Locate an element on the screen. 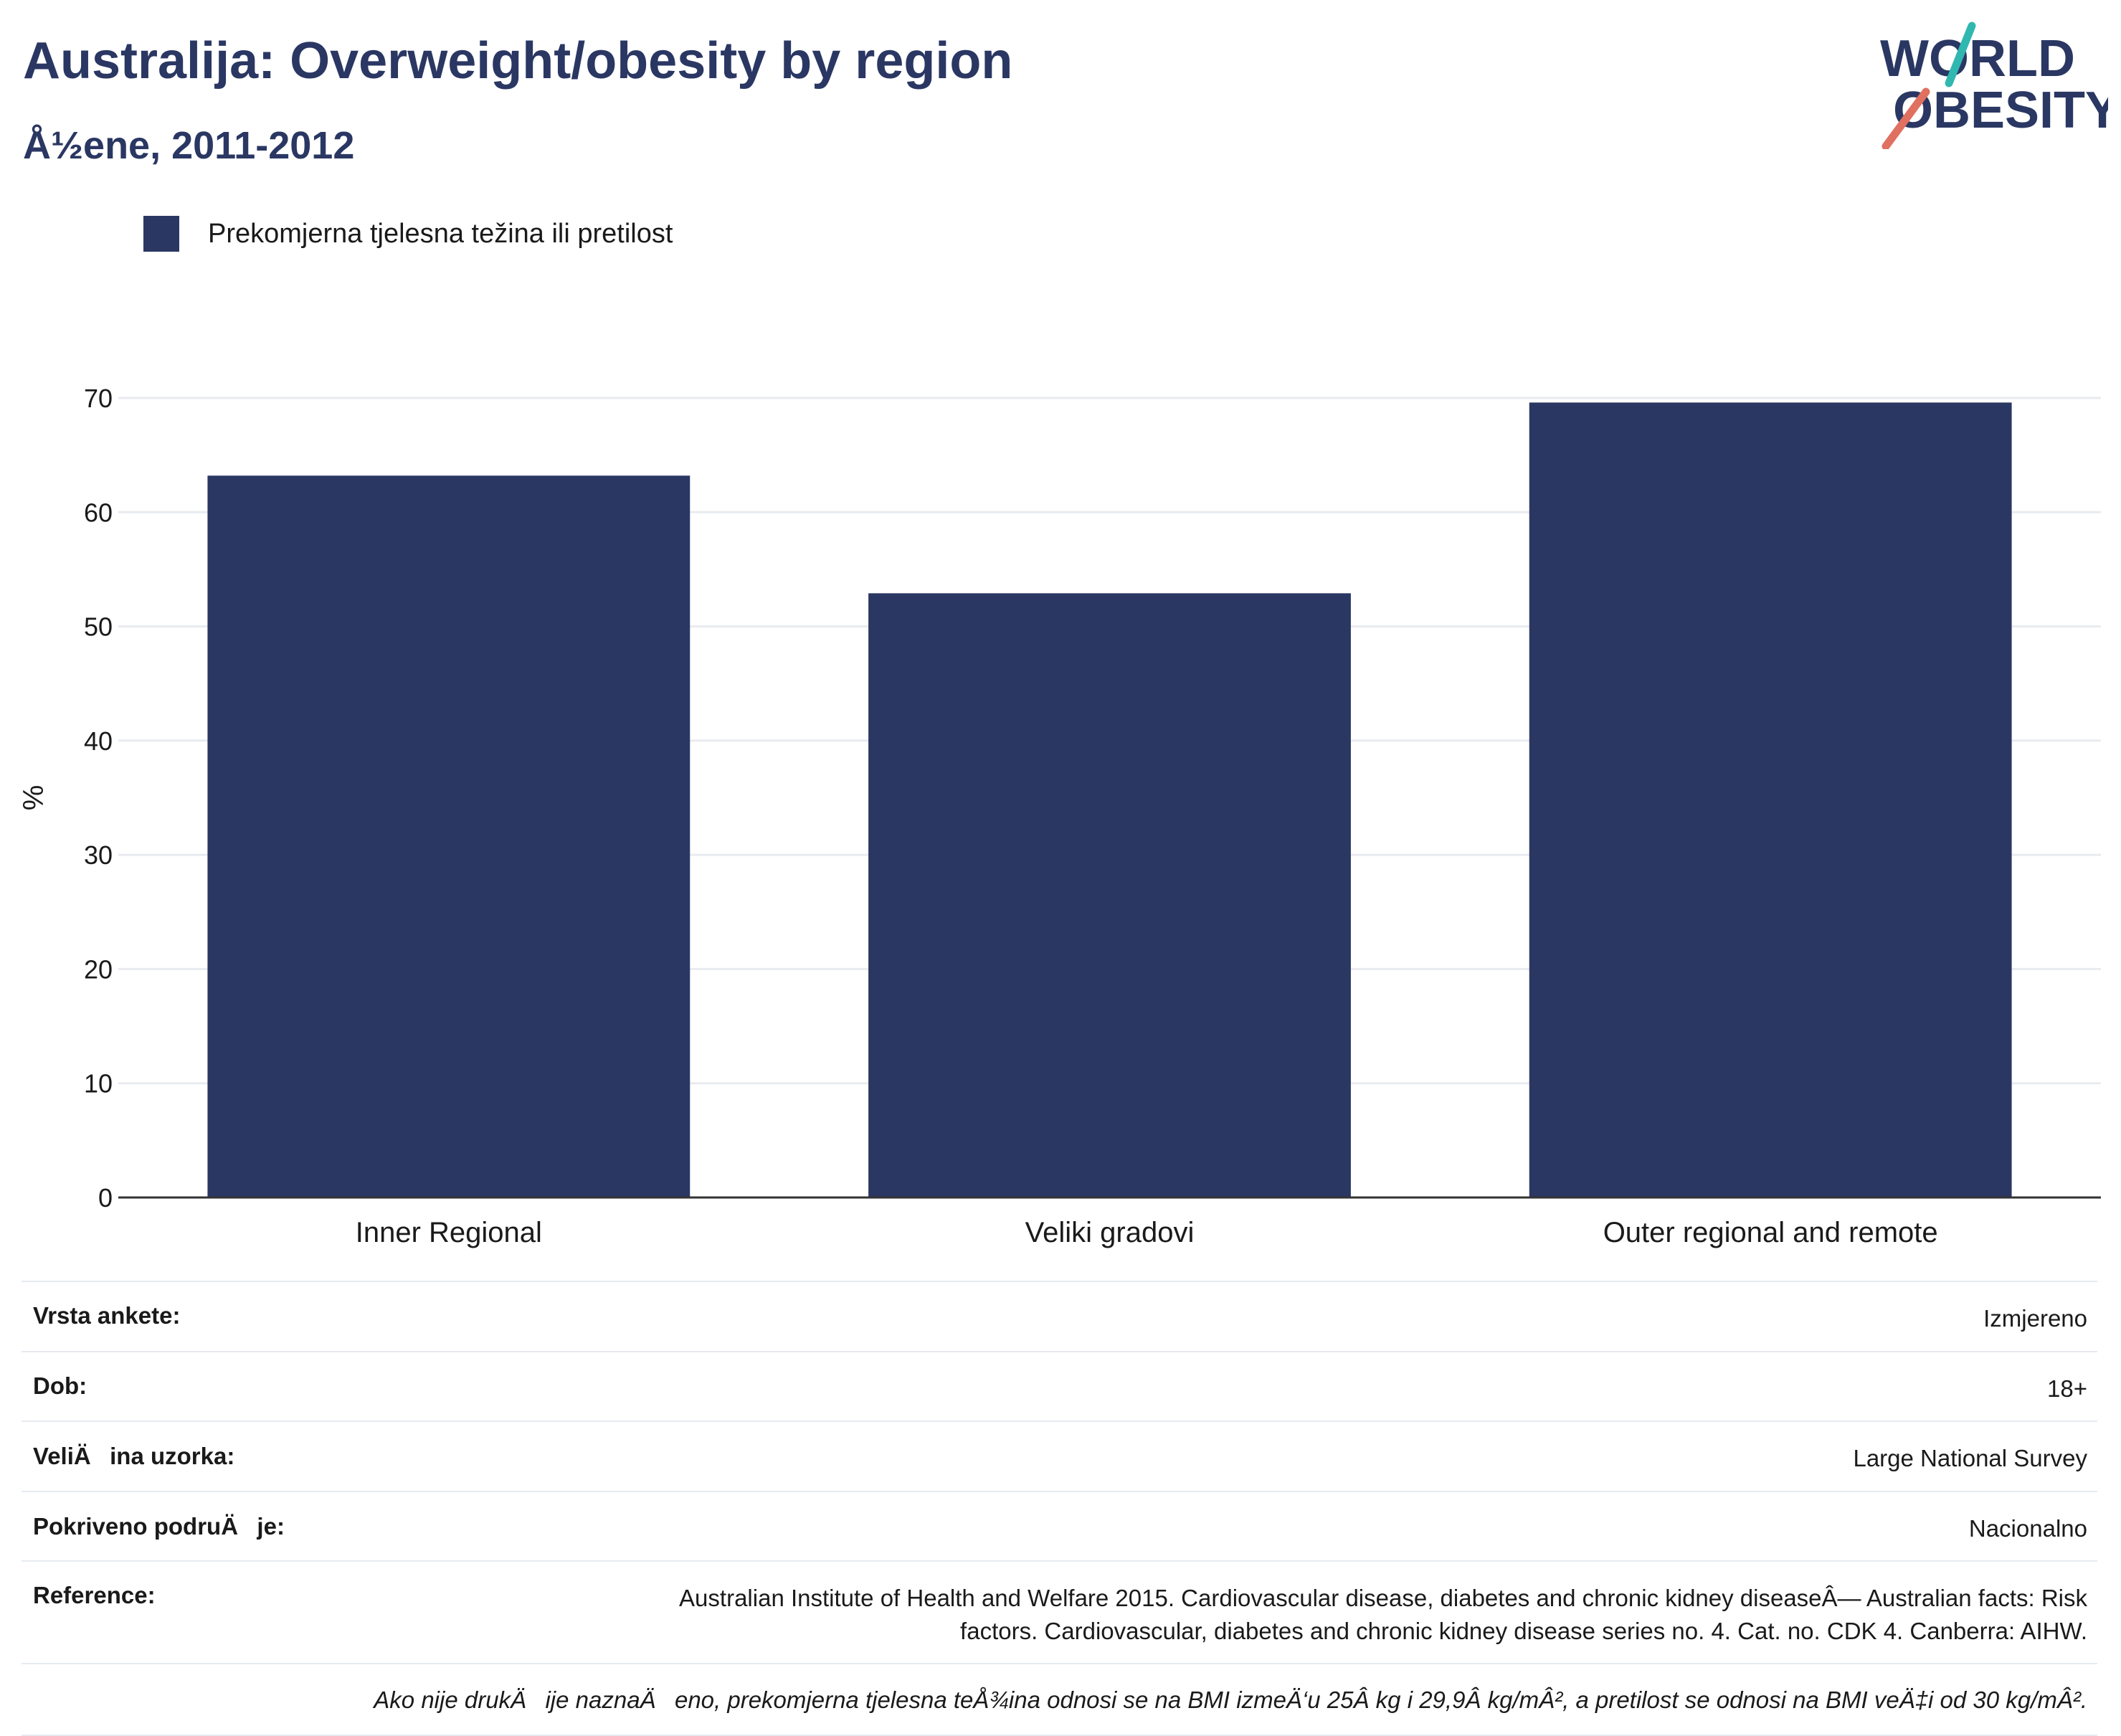 Image resolution: width=2121 pixels, height=1736 pixels. info-value: Nacionalno is located at coordinates (2027, 1528).